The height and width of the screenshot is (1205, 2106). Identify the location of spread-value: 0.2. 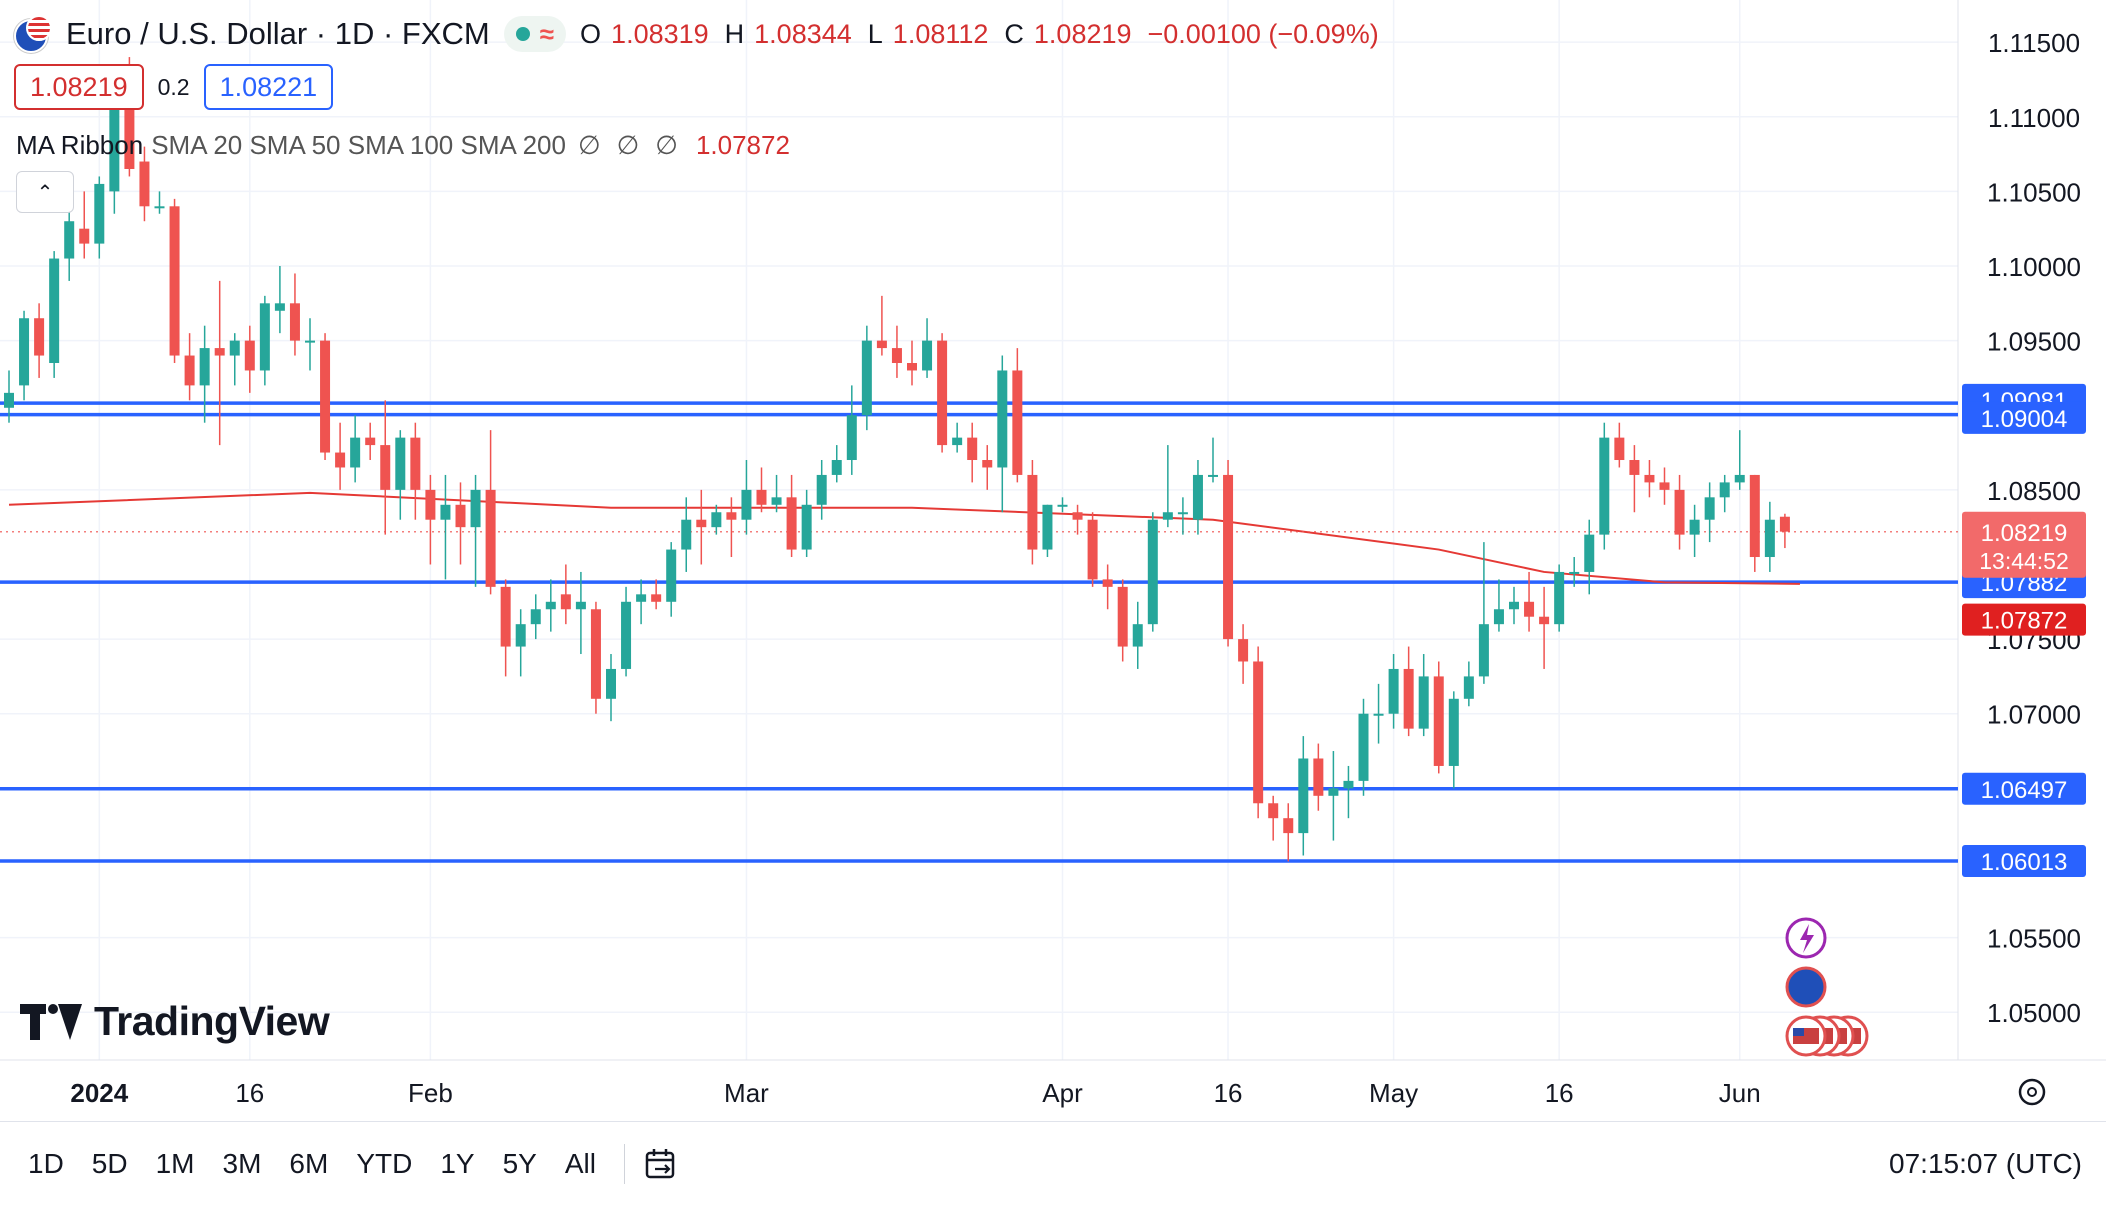
(173, 86).